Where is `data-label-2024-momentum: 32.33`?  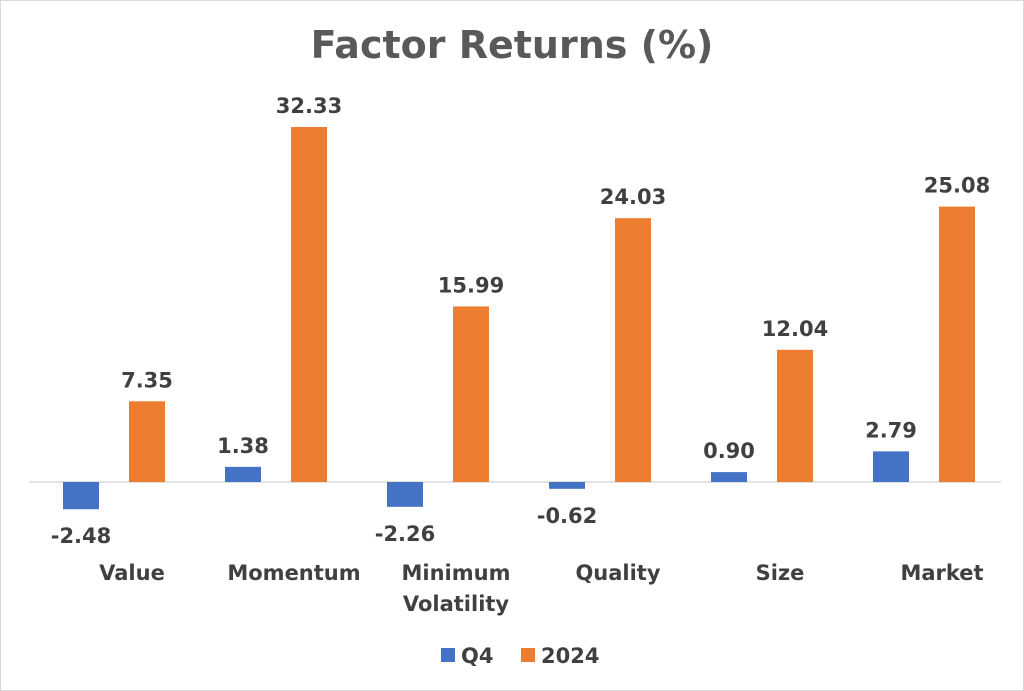 data-label-2024-momentum: 32.33 is located at coordinates (309, 106).